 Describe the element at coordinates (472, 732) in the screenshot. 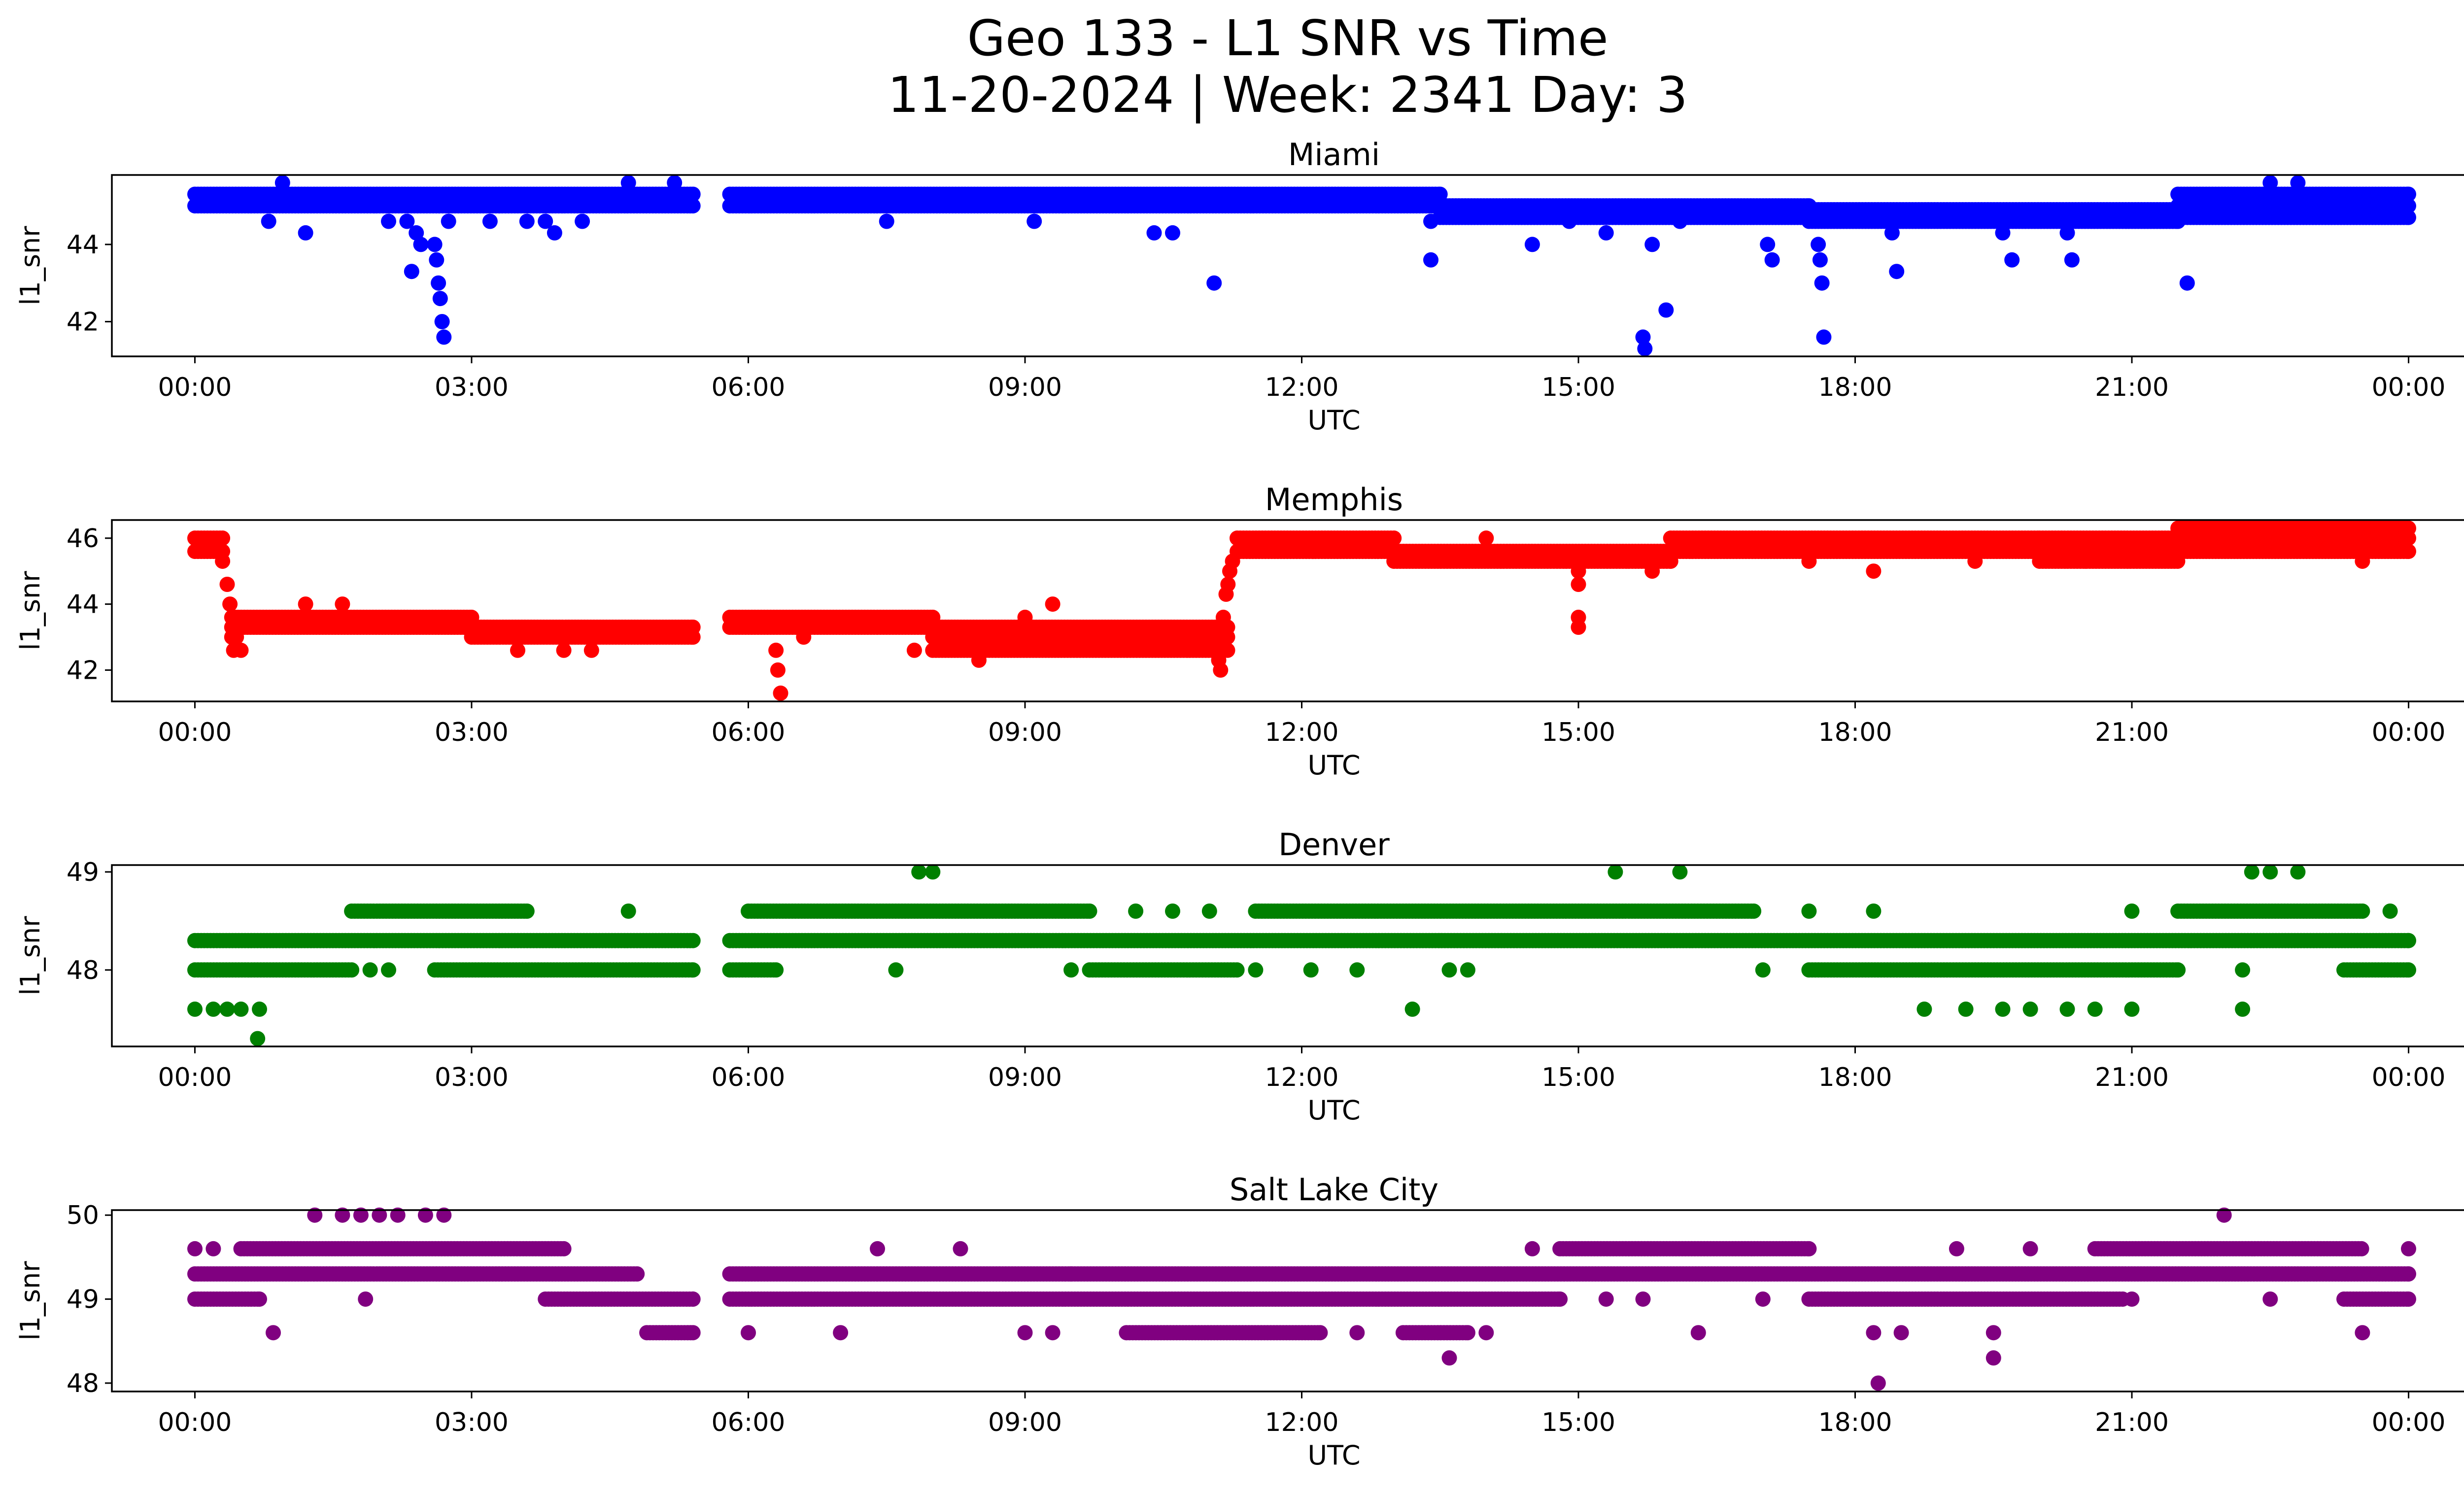

I see `x-tick-label: 03:00` at that location.